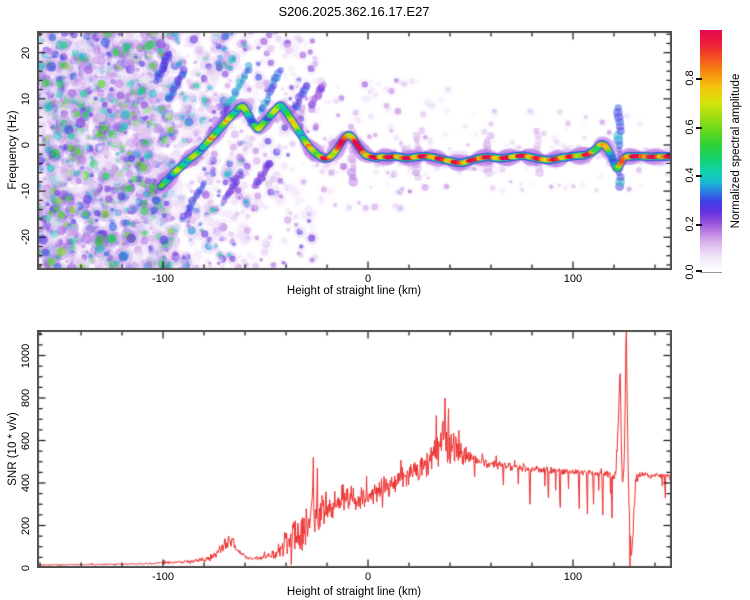 The image size is (750, 600). What do you see at coordinates (26, 483) in the screenshot?
I see `bottom-y-tick-label: 400` at bounding box center [26, 483].